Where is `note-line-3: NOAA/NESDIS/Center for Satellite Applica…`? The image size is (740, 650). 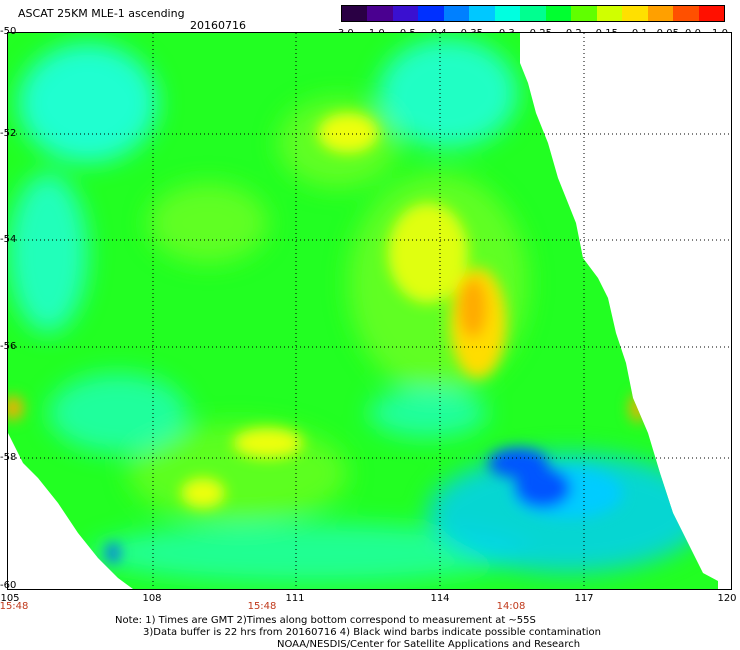 note-line-3: NOAA/NESDIS/Center for Satellite Applica… is located at coordinates (429, 644).